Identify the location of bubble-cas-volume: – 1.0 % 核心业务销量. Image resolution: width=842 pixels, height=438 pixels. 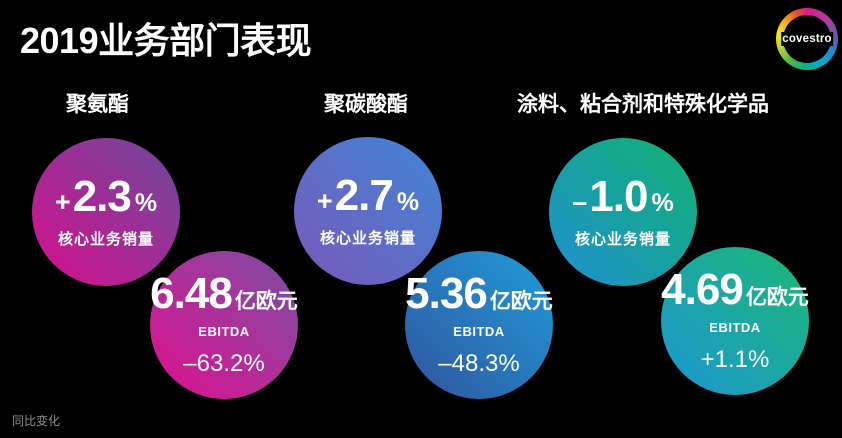
(623, 212).